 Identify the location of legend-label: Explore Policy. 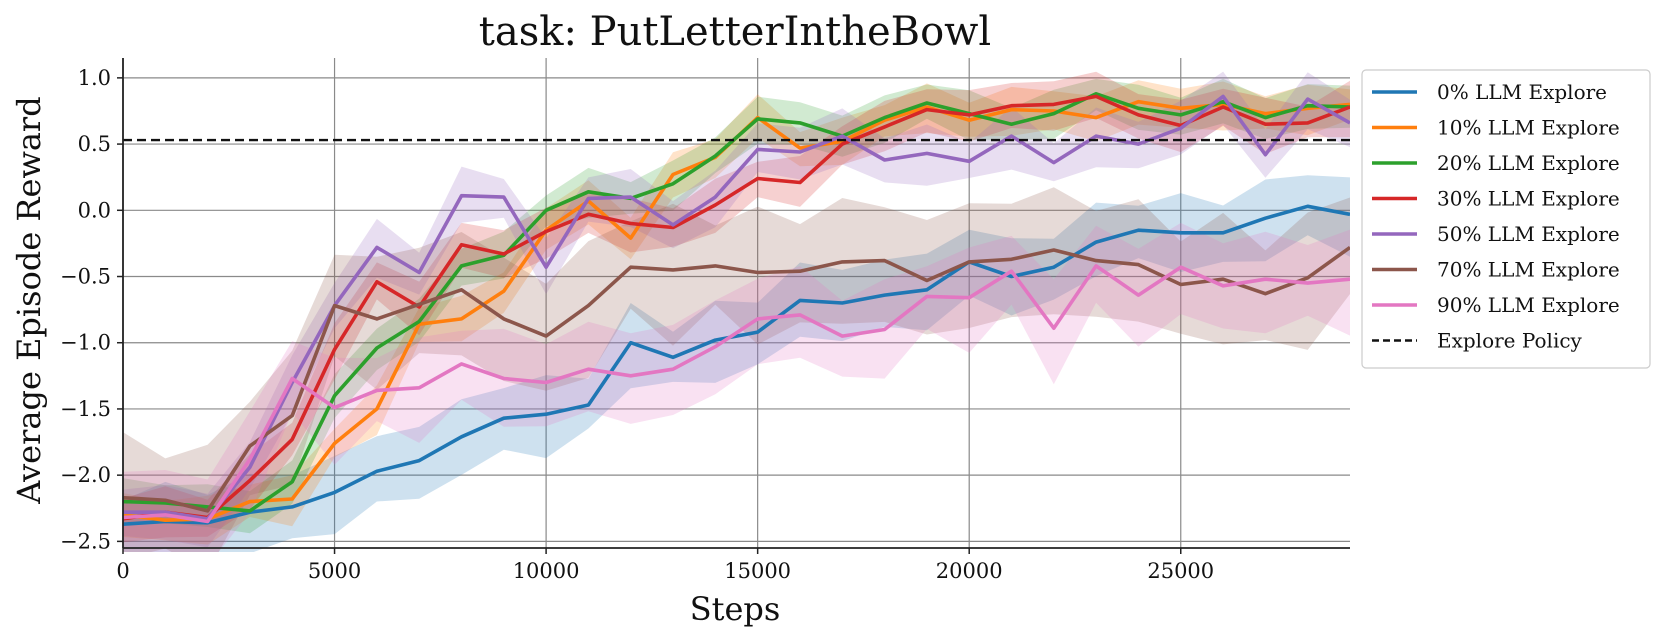
(1510, 341).